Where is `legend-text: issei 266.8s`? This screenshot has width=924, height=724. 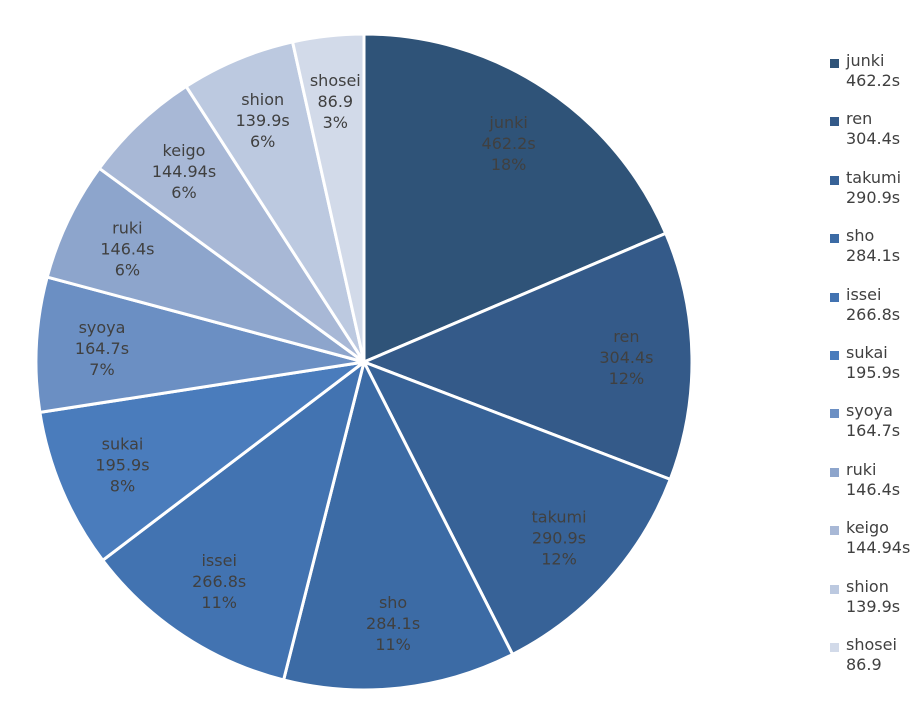
legend-text: issei 266.8s is located at coordinates (873, 305).